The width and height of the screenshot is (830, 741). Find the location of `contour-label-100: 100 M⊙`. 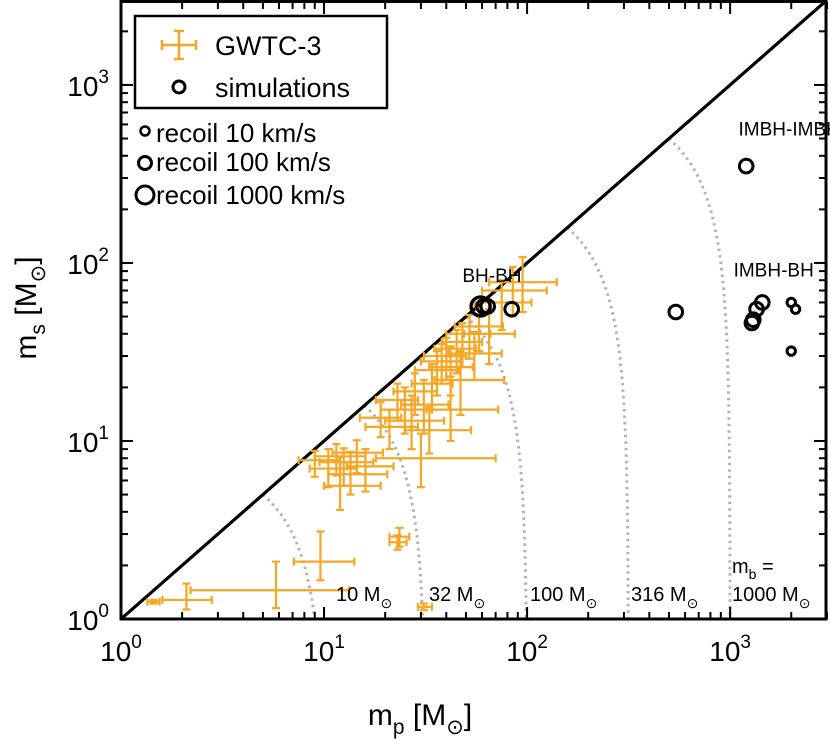

contour-label-100: 100 M⊙ is located at coordinates (563, 597).